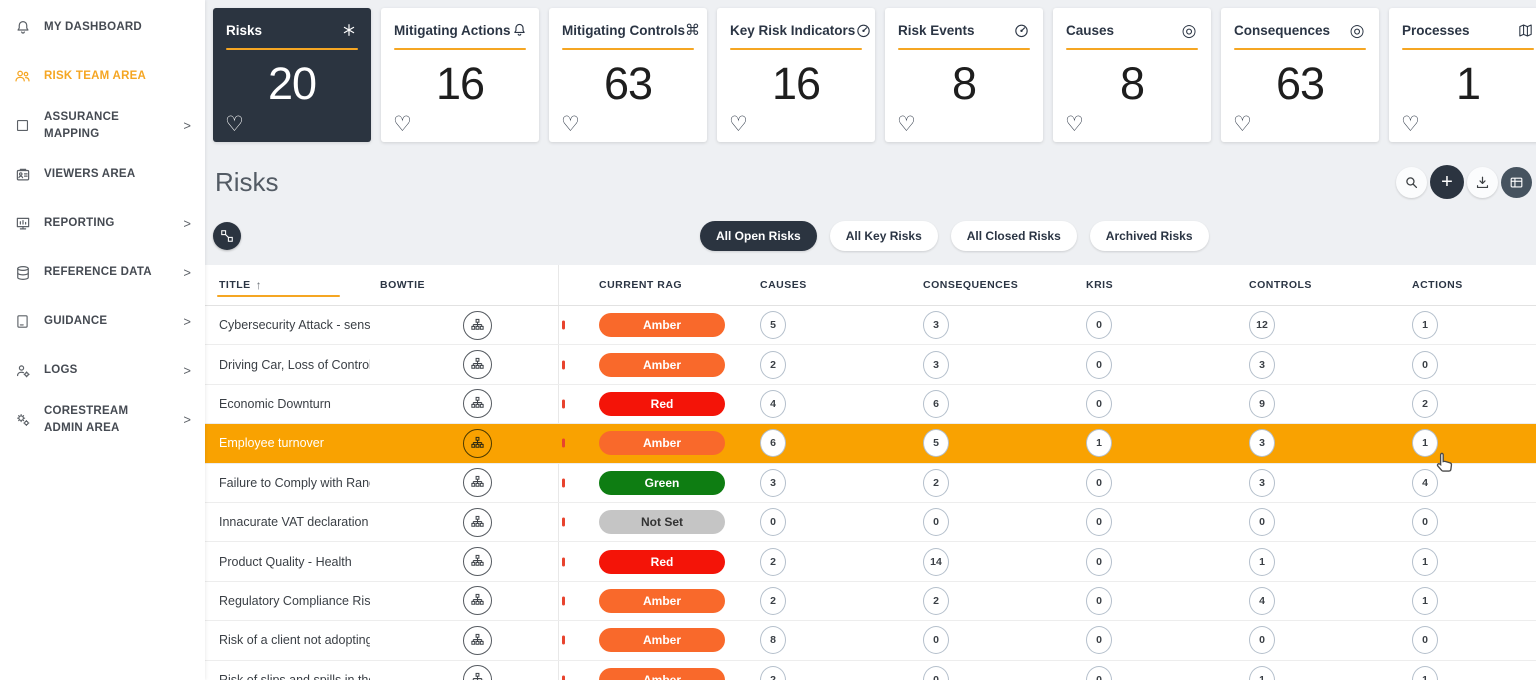 The image size is (1536, 680). I want to click on risk-row-selected: Employee turnover Amber 6 5 1 3 1, so click(870, 444).